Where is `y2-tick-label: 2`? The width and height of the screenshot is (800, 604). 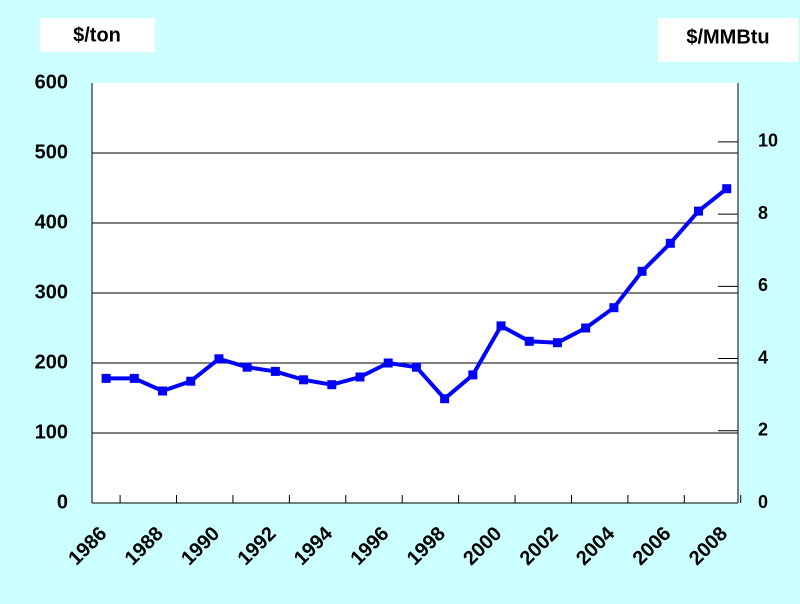
y2-tick-label: 2 is located at coordinates (763, 430).